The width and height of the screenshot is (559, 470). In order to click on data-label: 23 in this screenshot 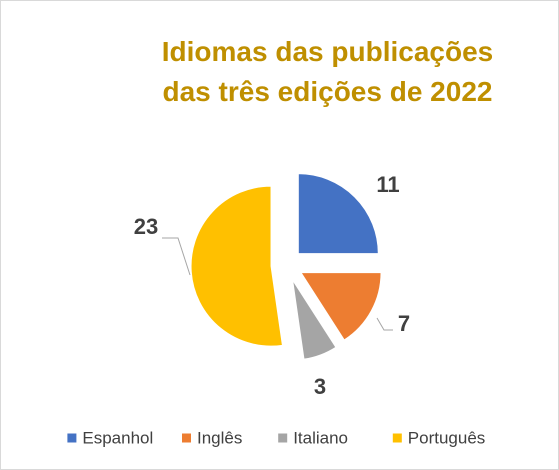, I will do `click(146, 226)`.